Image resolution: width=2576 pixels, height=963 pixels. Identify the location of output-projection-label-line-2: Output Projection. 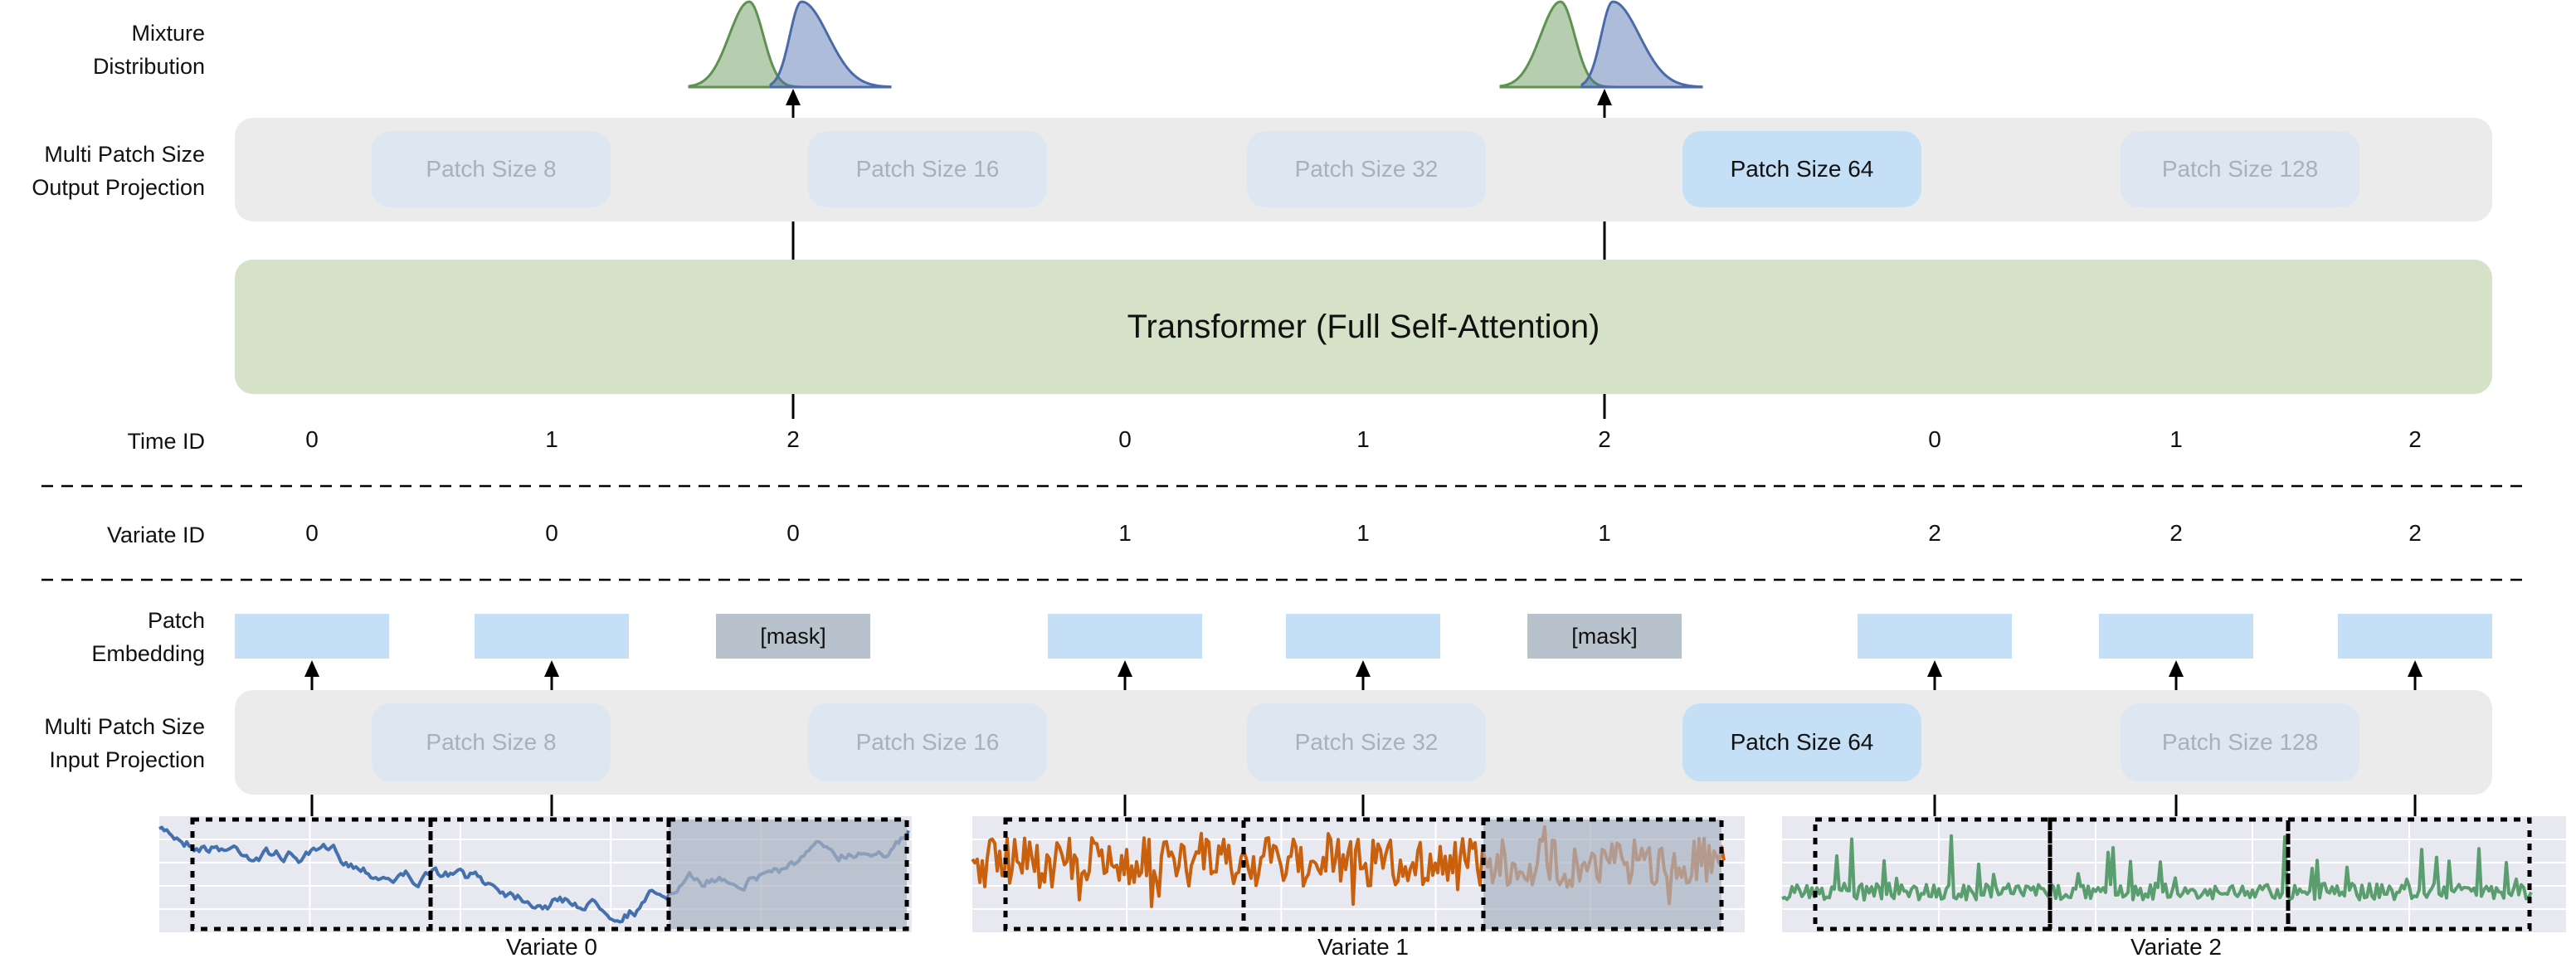
(118, 188).